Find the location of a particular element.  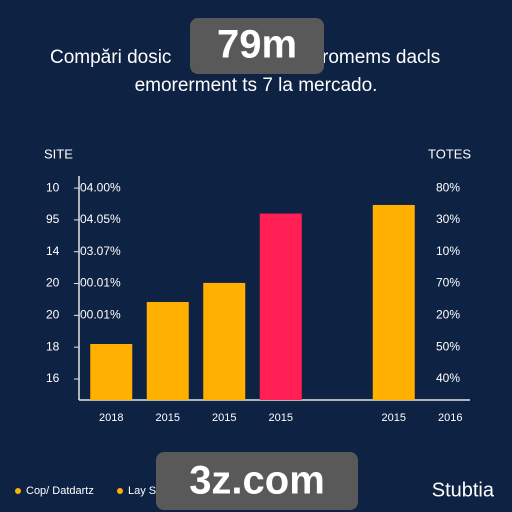

inner-label: 04.00% is located at coordinates (100, 187).